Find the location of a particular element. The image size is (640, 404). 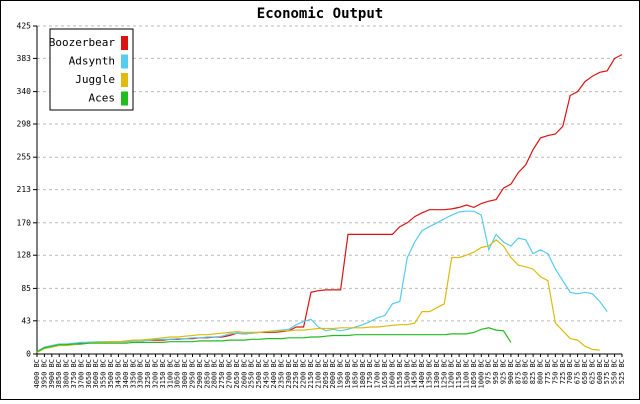

x-tick-label: 3850 BC is located at coordinates (59, 374).